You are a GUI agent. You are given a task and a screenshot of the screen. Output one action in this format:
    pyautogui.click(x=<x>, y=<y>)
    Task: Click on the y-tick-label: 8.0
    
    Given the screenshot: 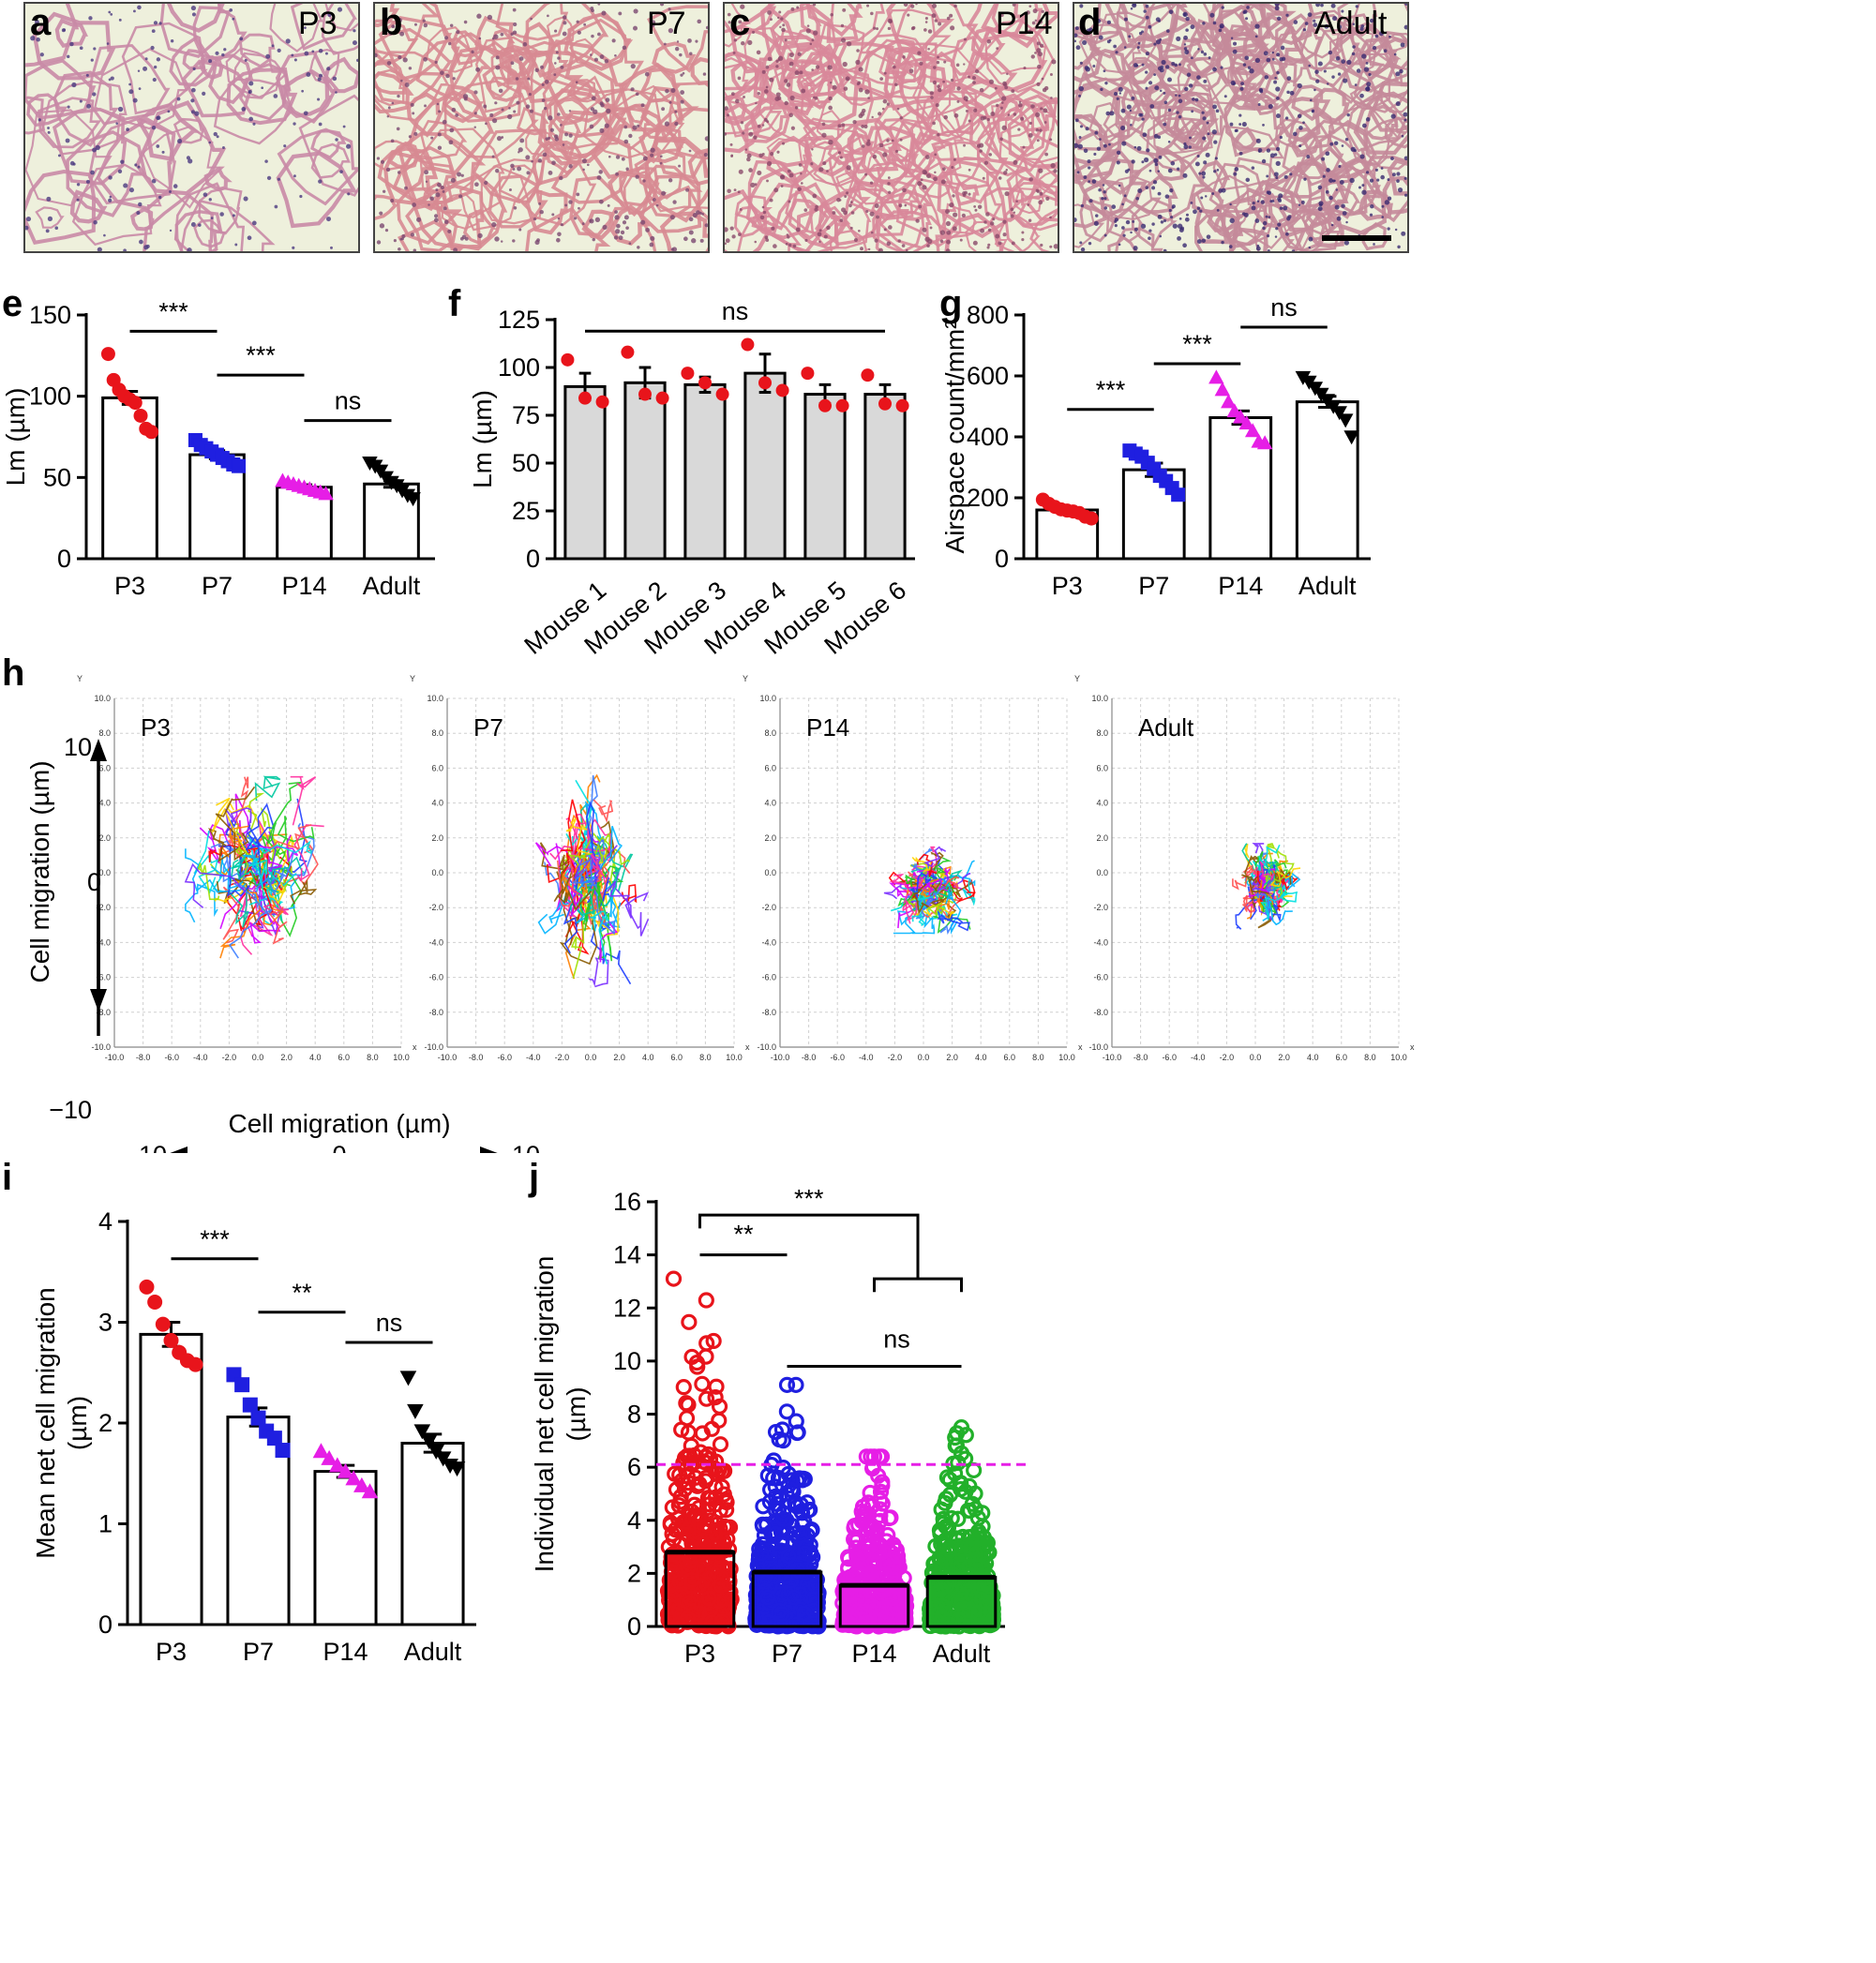 What is the action you would take?
    pyautogui.click(x=437, y=733)
    